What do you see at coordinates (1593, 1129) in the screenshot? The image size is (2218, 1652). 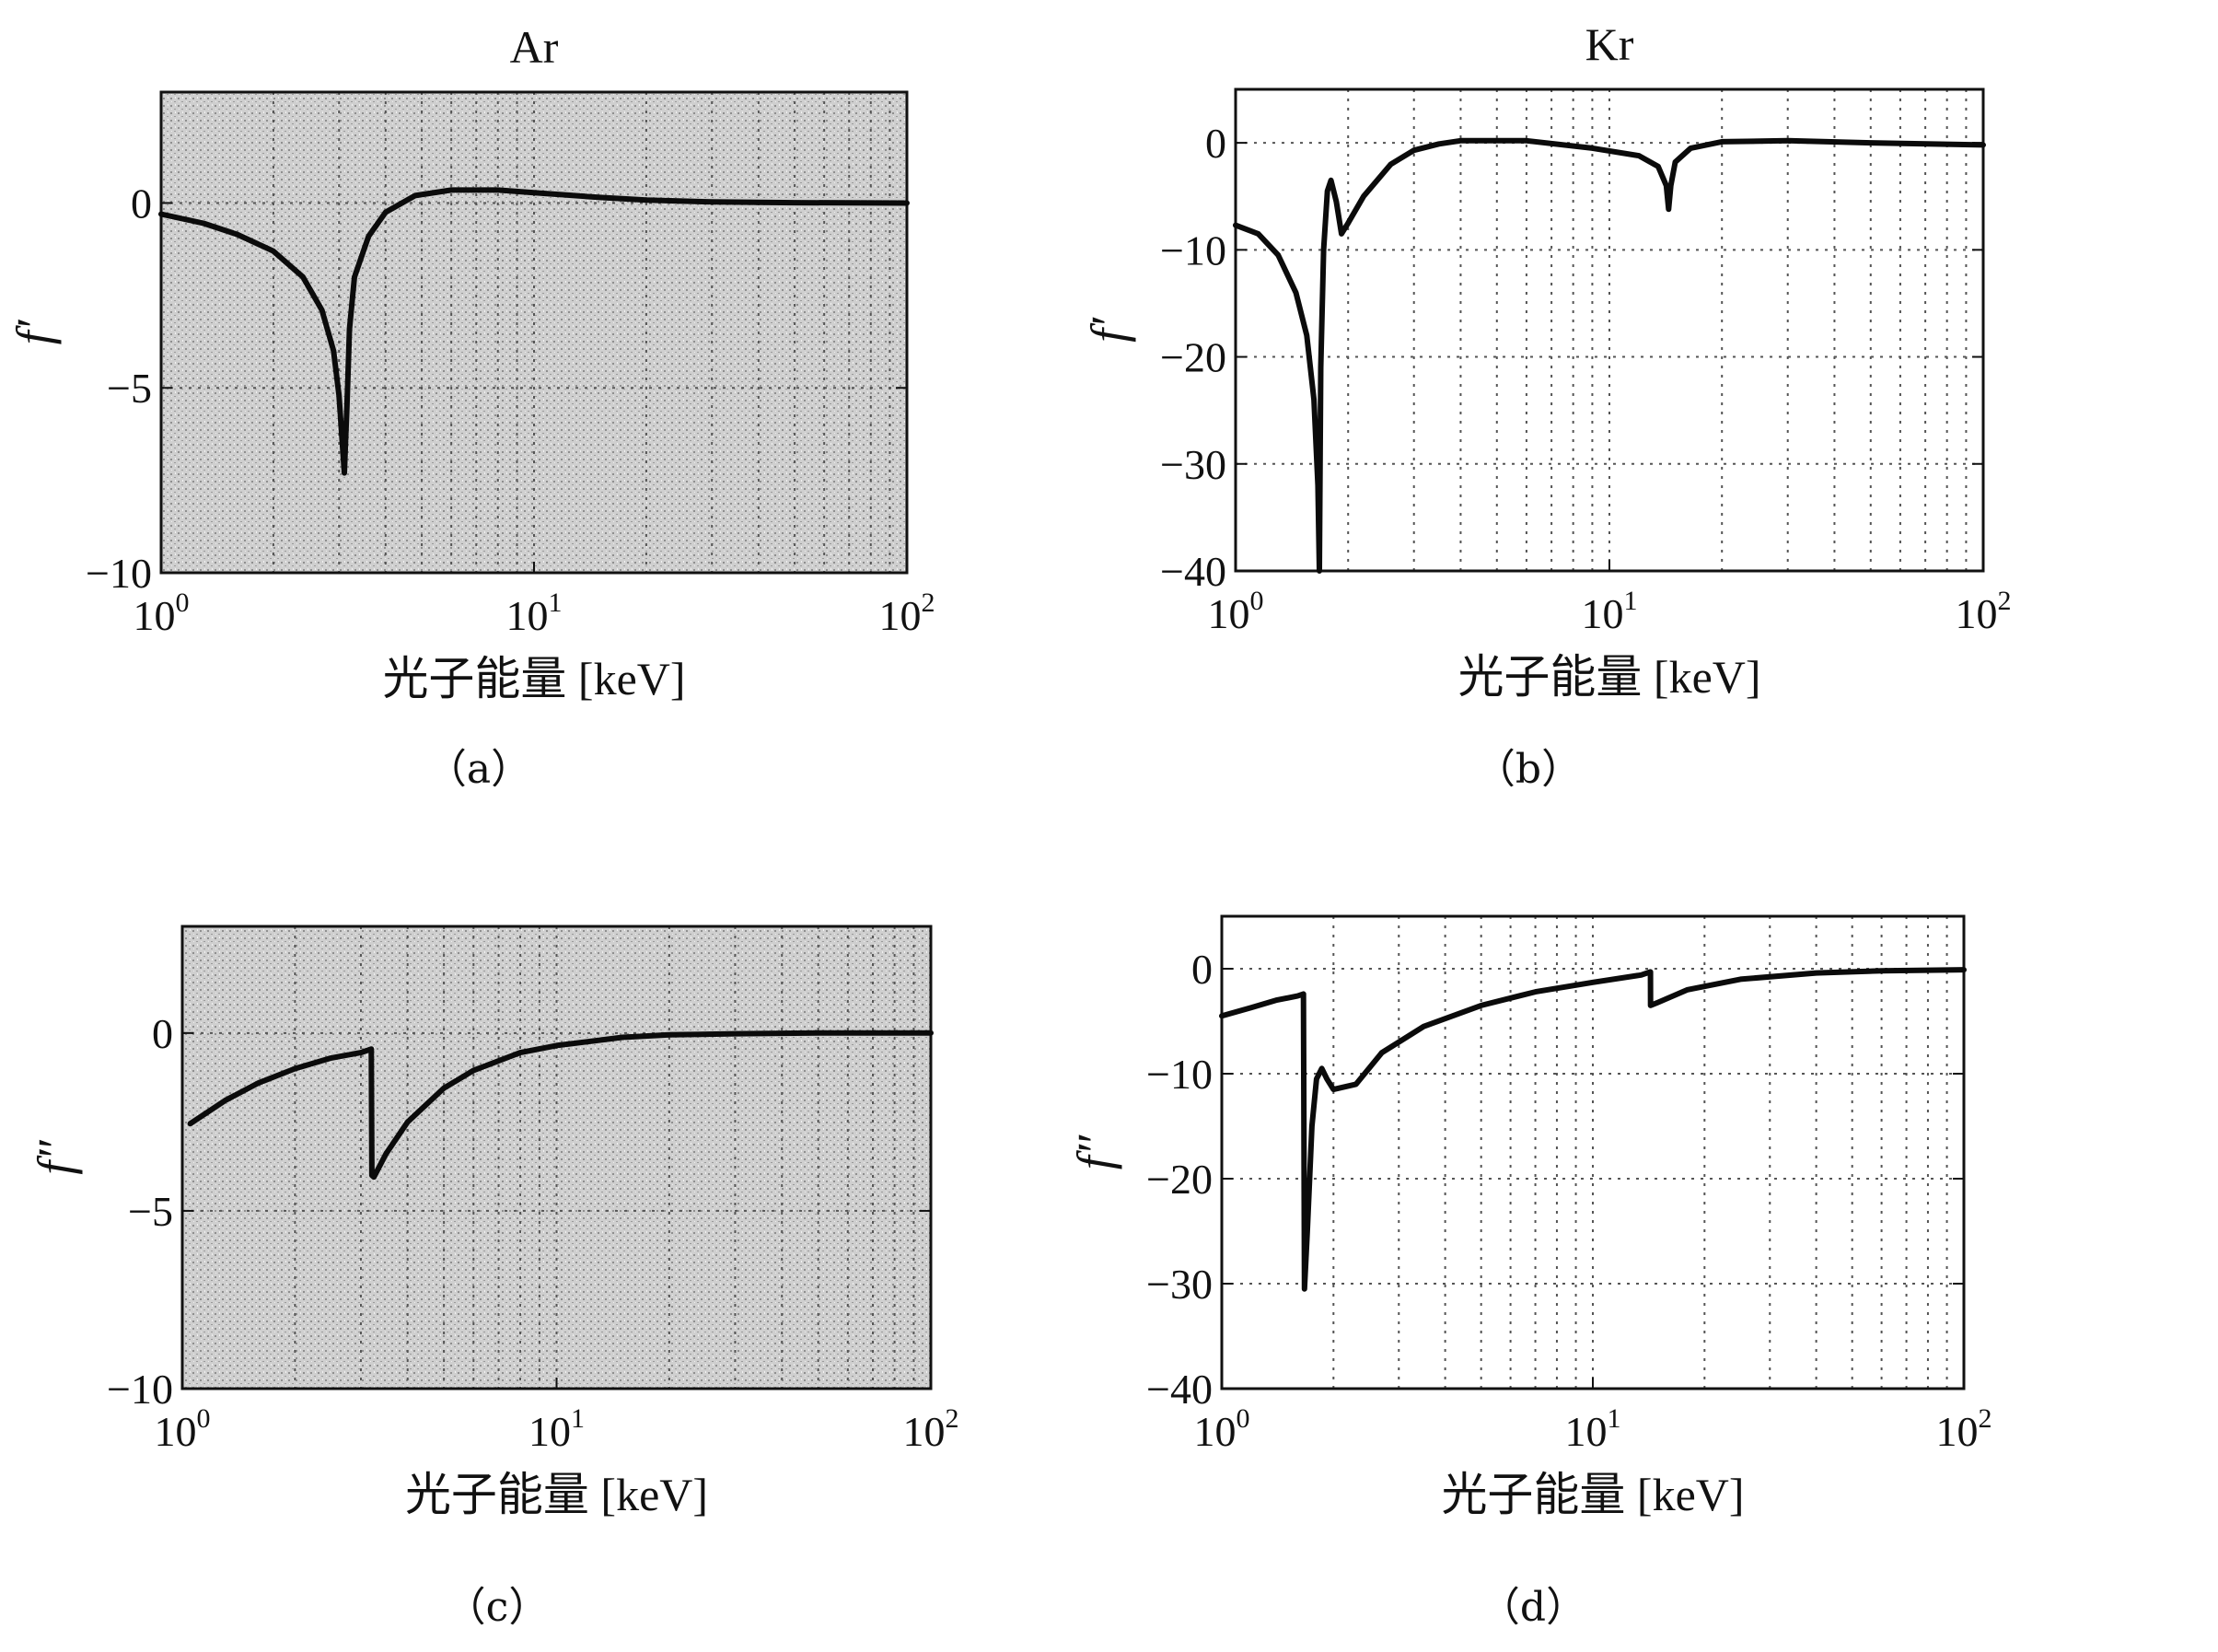 I see `series-line-d` at bounding box center [1593, 1129].